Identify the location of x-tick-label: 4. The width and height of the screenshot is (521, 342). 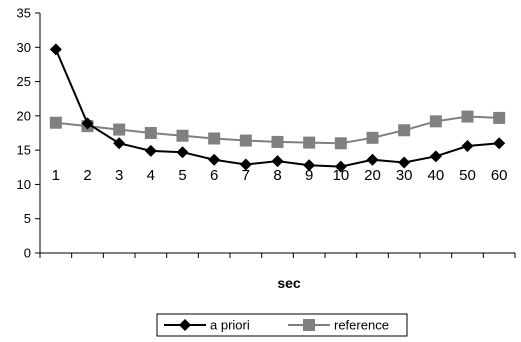
(151, 175).